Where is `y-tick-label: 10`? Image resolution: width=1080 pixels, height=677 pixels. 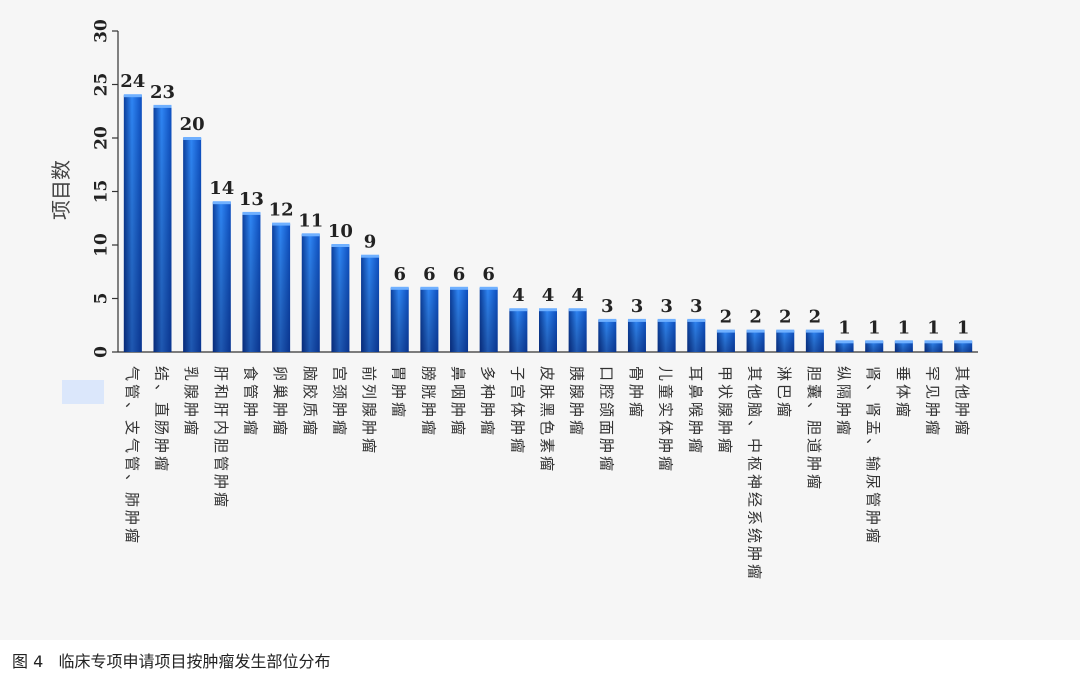
y-tick-label: 10 is located at coordinates (102, 245).